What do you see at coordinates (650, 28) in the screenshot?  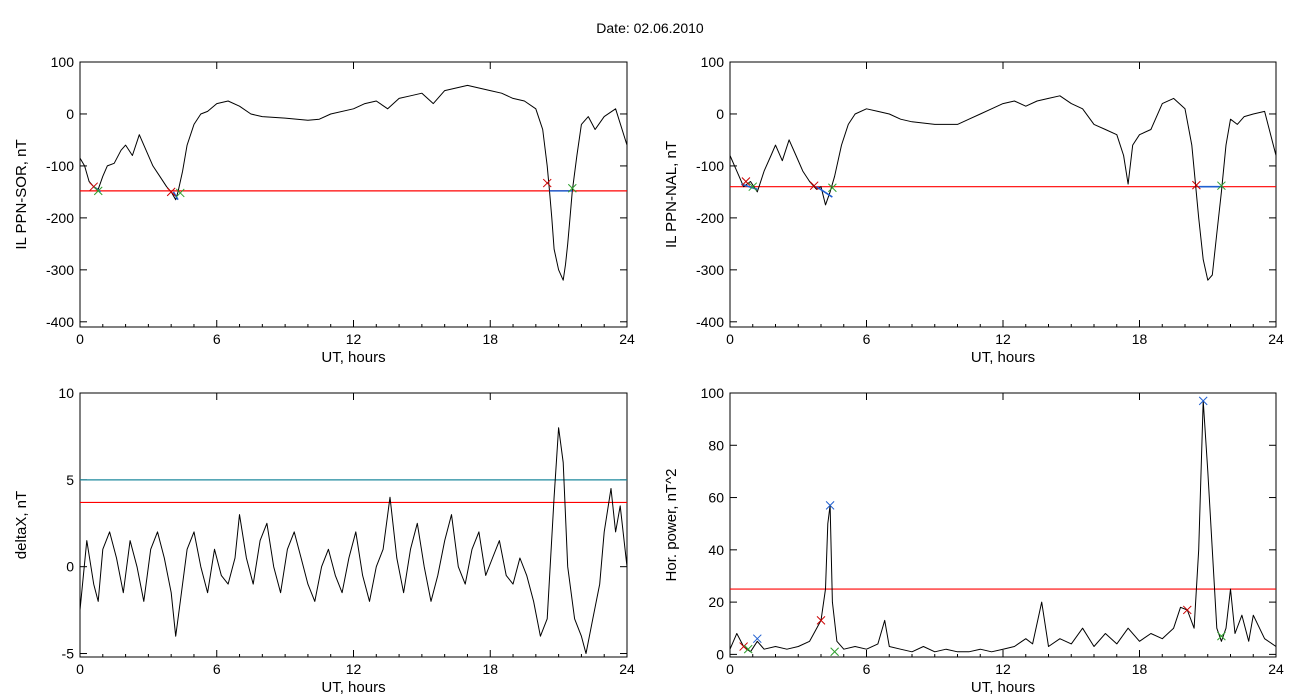 I see `figure-date-title: Date: 02.06.2010` at bounding box center [650, 28].